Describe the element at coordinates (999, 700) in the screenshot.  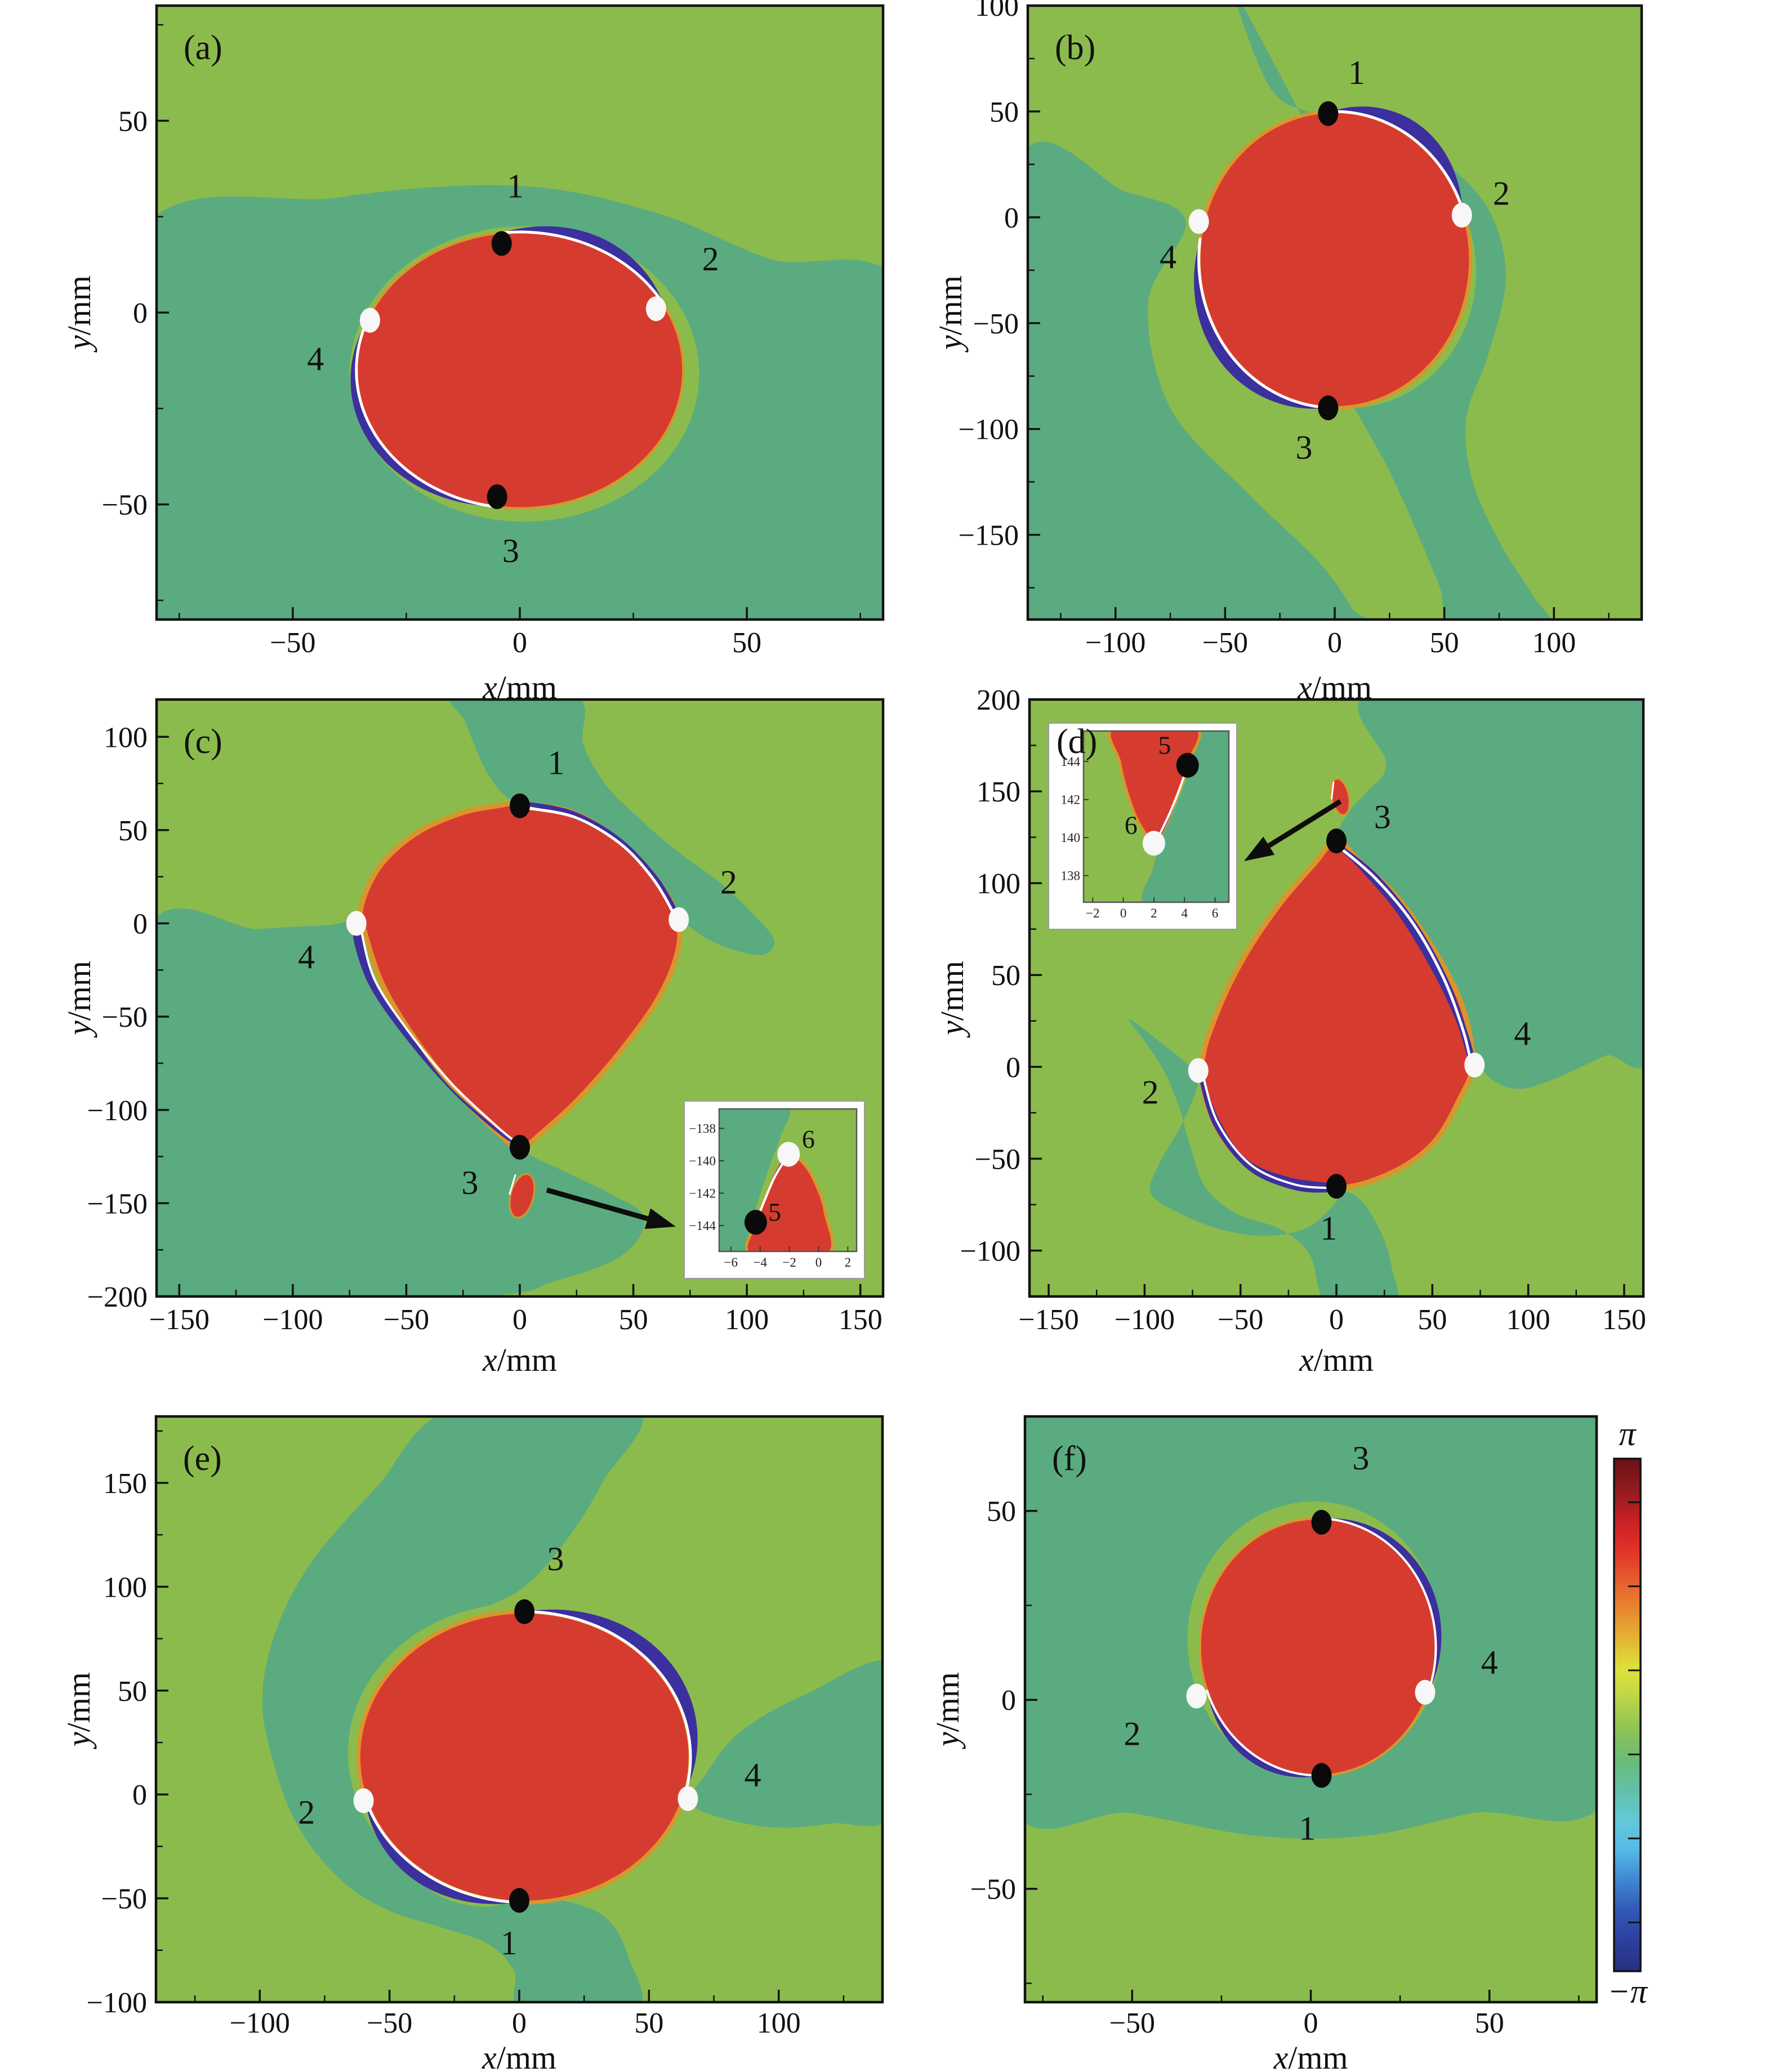
I see `y-tick-label: 200` at that location.